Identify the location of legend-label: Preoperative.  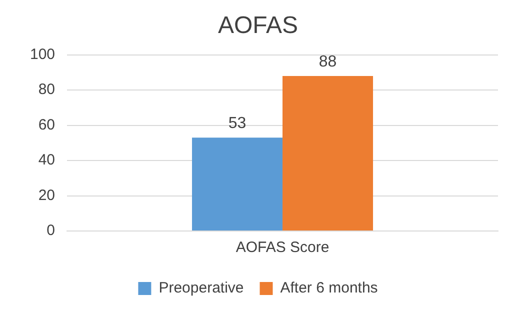
(201, 288).